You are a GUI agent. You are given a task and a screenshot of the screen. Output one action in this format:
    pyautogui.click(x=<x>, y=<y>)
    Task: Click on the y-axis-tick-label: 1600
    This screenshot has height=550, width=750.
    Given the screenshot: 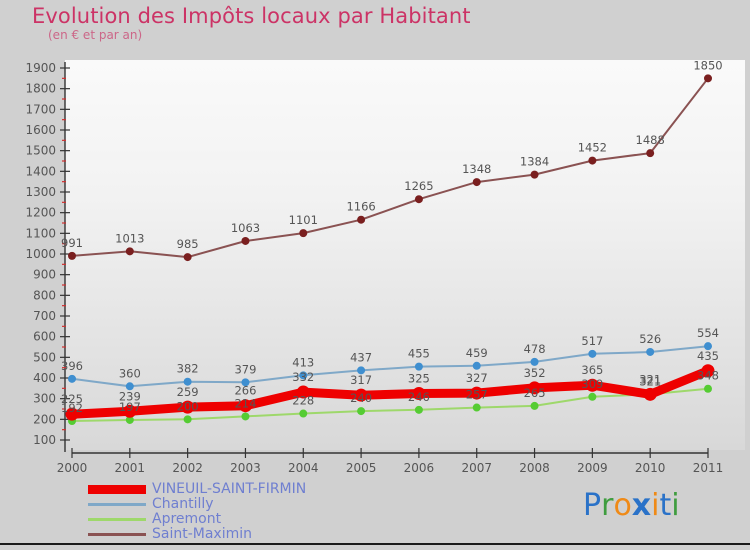 What is the action you would take?
    pyautogui.click(x=40, y=130)
    